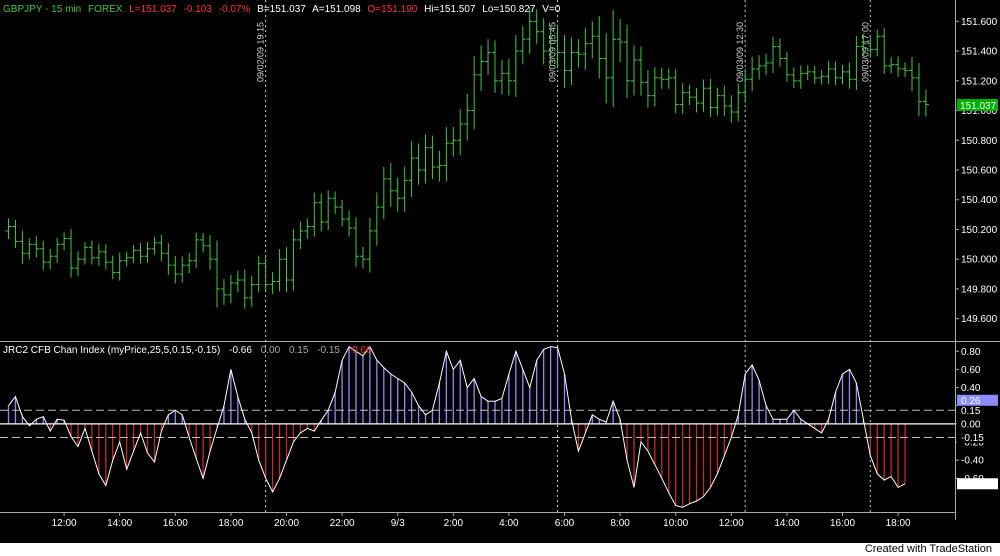 Image resolution: width=1000 pixels, height=556 pixels. Describe the element at coordinates (979, 319) in the screenshot. I see `price-tick-label: 149.600` at that location.